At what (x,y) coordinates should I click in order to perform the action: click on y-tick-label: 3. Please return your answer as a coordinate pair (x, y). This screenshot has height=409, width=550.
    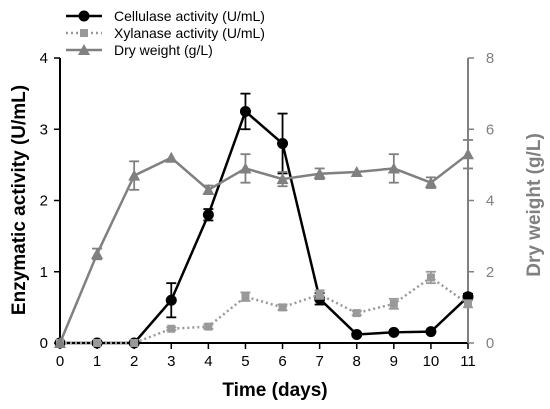
    Looking at the image, I should click on (44, 129).